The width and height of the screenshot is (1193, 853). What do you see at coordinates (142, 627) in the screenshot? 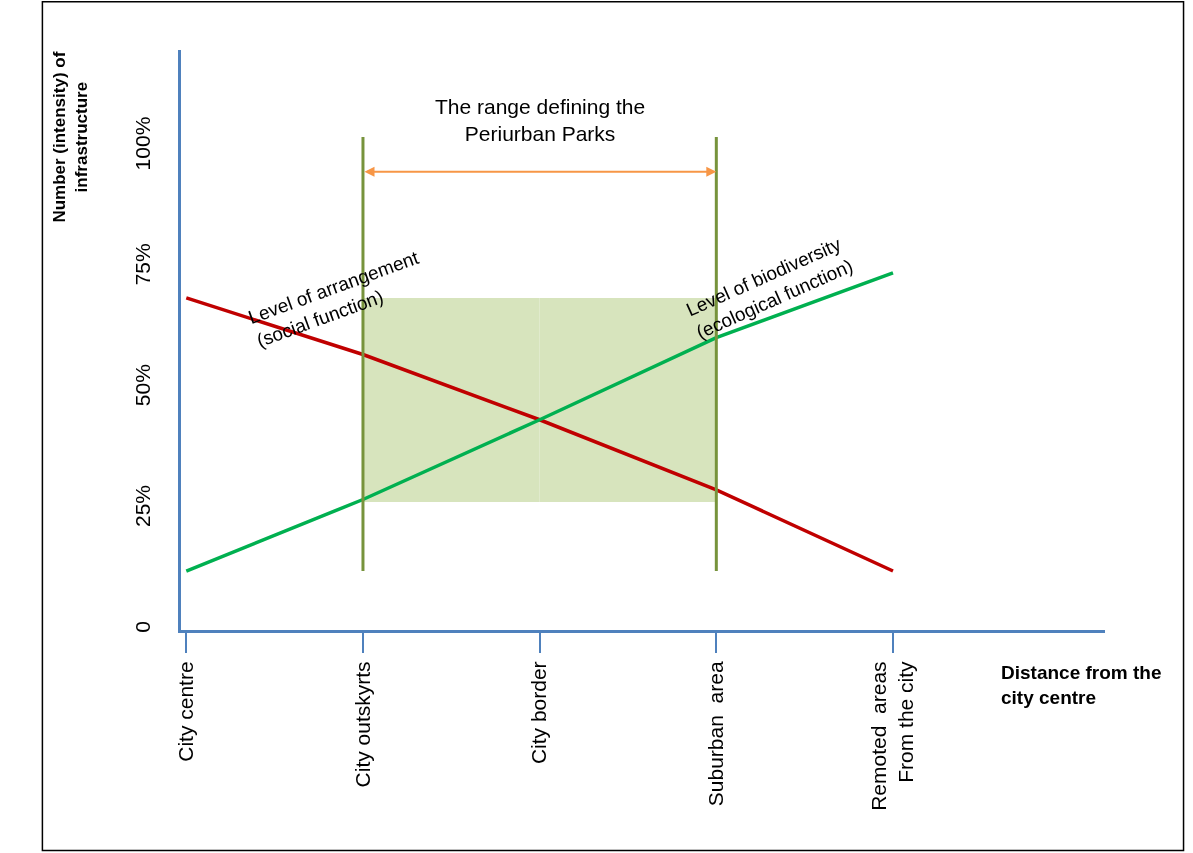
I see `y-tick-label: 0` at bounding box center [142, 627].